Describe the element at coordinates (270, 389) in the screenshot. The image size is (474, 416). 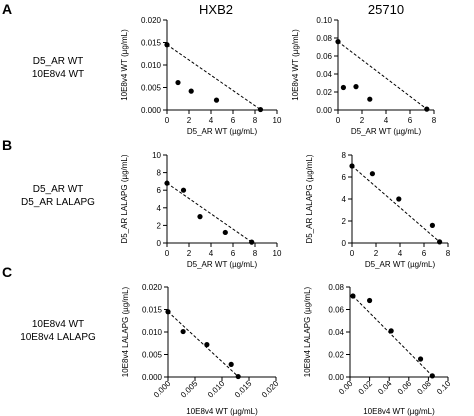
I see `x-tick-label: 0.020` at that location.